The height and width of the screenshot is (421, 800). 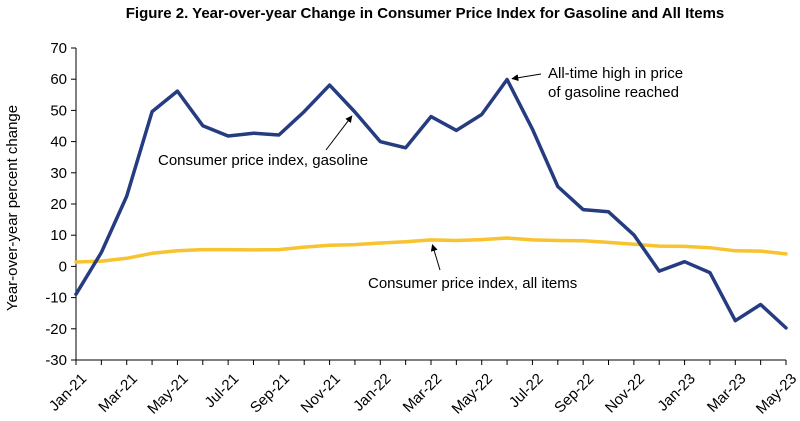 What do you see at coordinates (68, 392) in the screenshot?
I see `x-tick-label: Jan-21` at bounding box center [68, 392].